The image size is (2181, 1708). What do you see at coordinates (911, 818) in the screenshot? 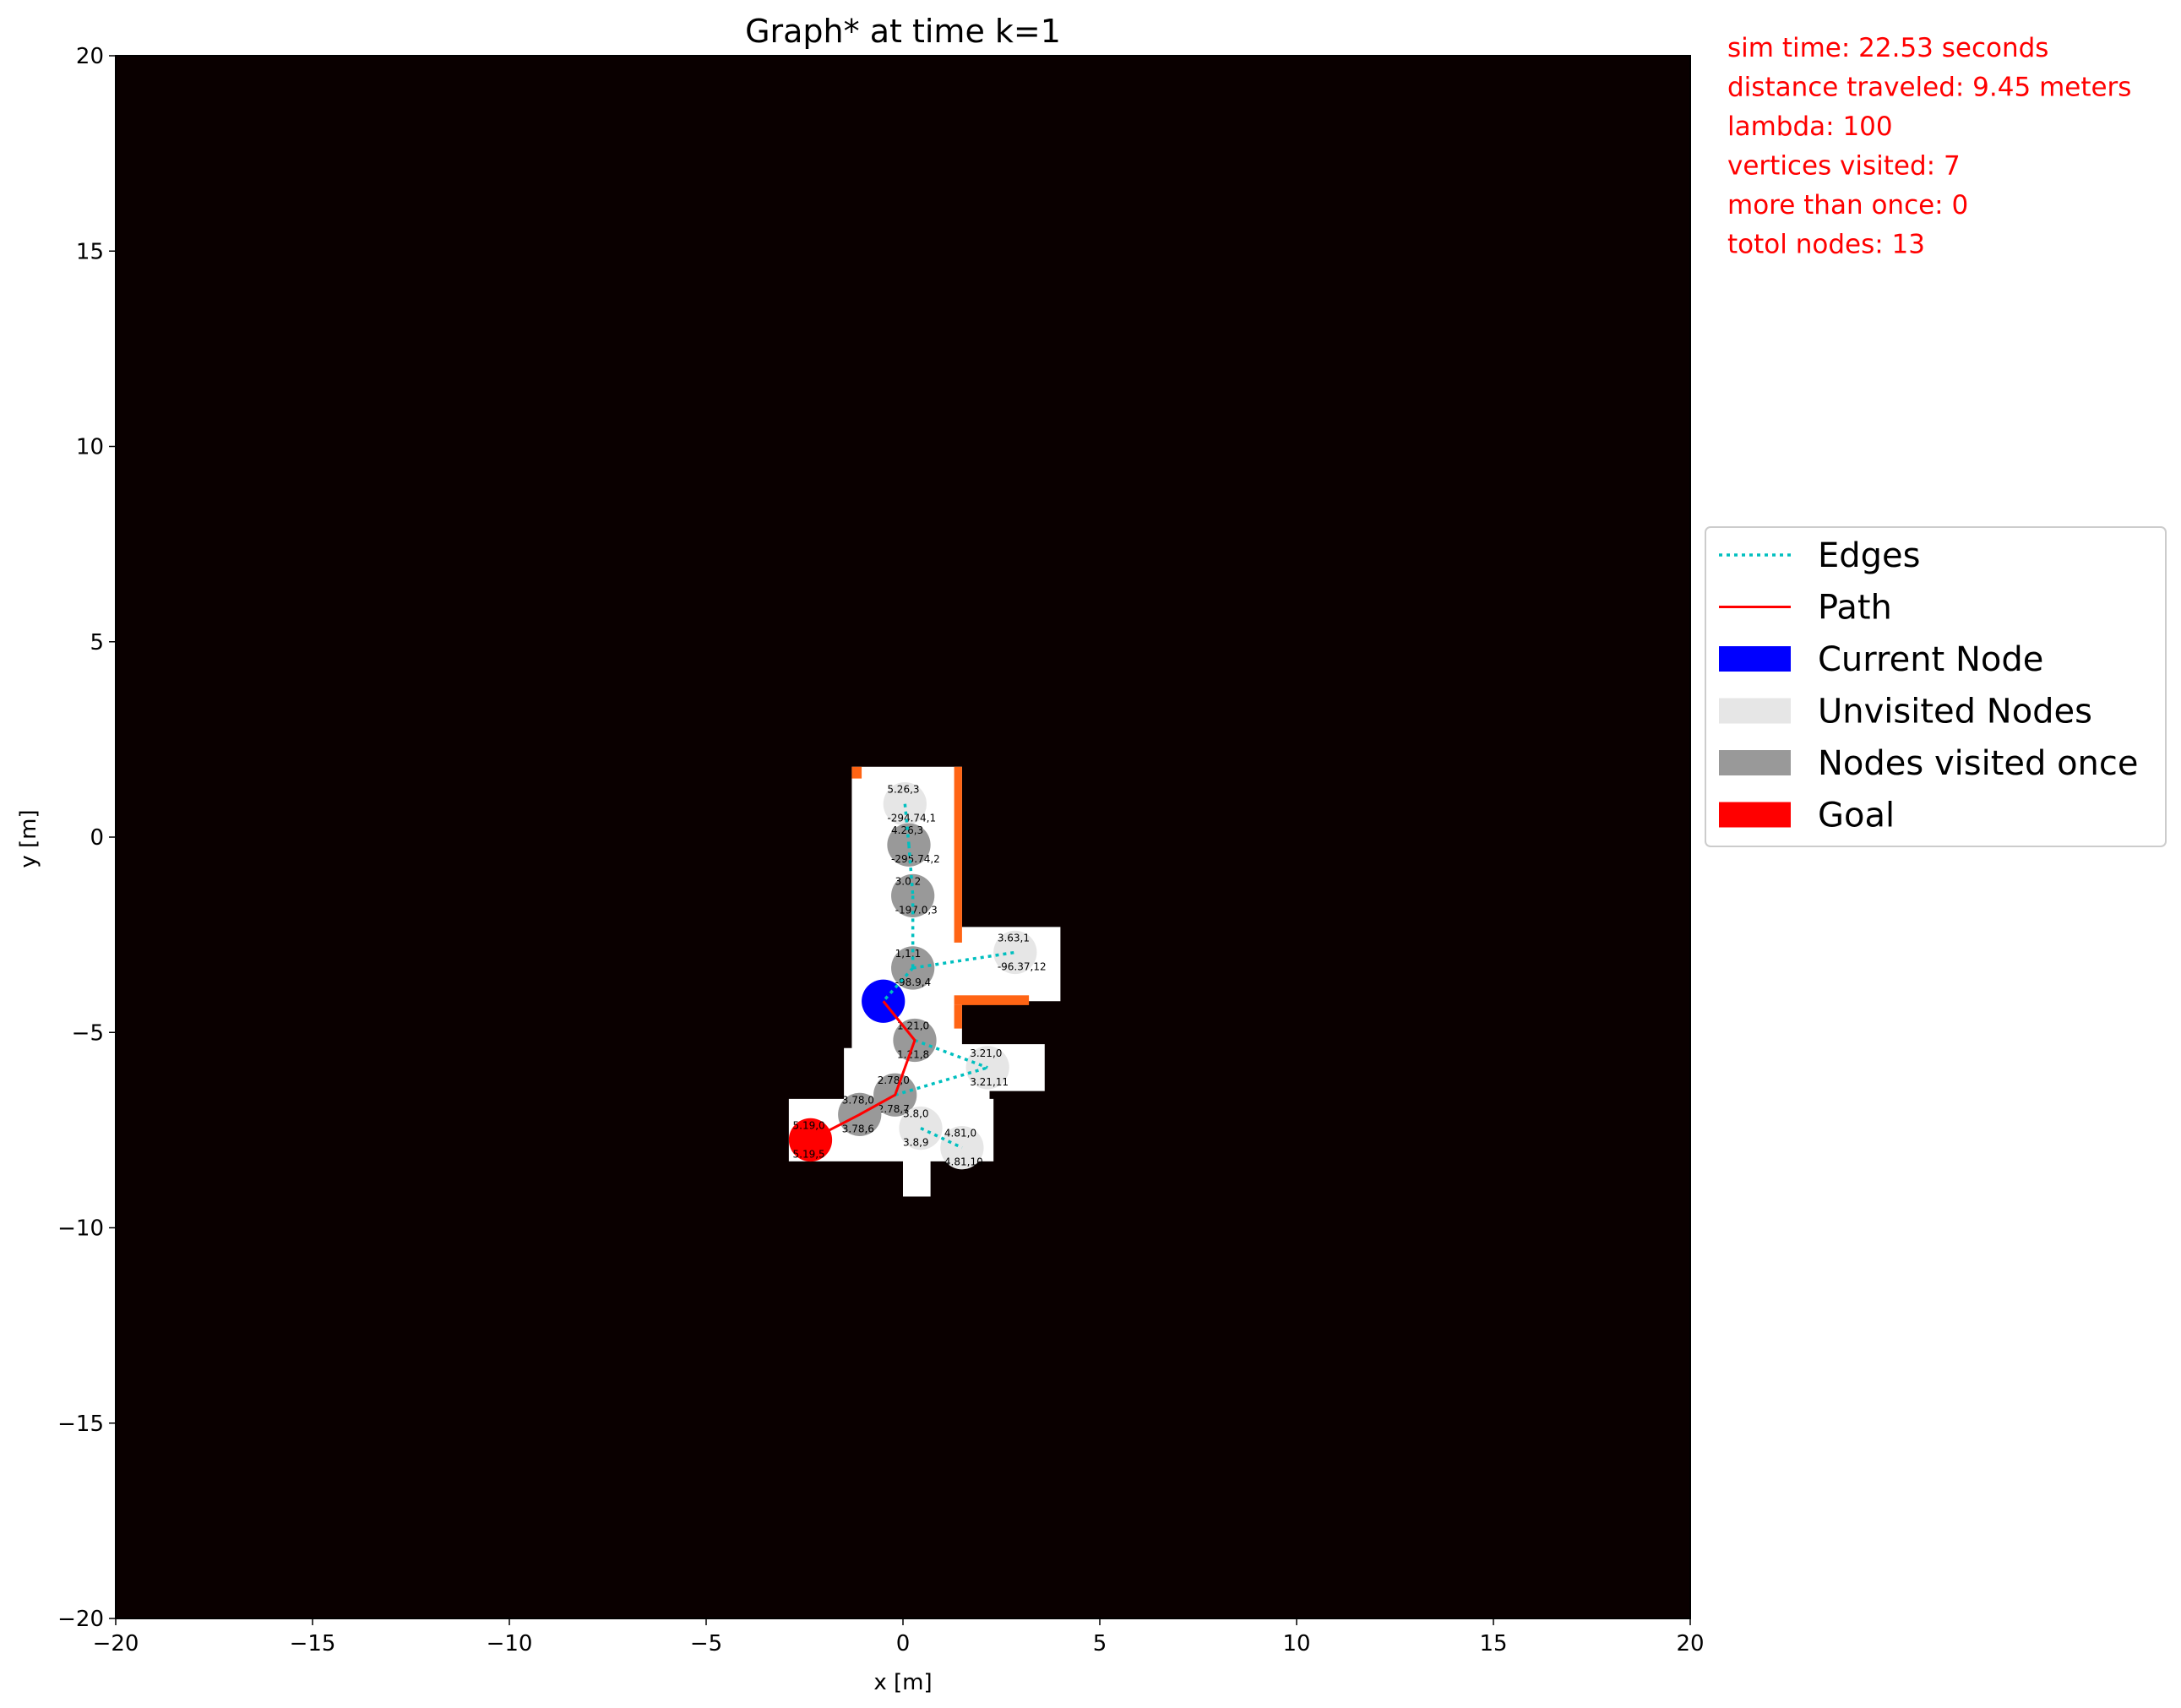
I see `node-label: -294.74,1` at bounding box center [911, 818].